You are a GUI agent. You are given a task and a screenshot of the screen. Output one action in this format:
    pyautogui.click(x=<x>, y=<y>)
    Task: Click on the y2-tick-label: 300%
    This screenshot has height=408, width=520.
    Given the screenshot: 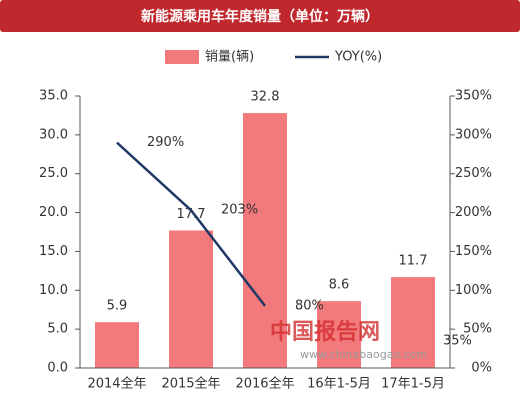 What is the action you would take?
    pyautogui.click(x=473, y=134)
    